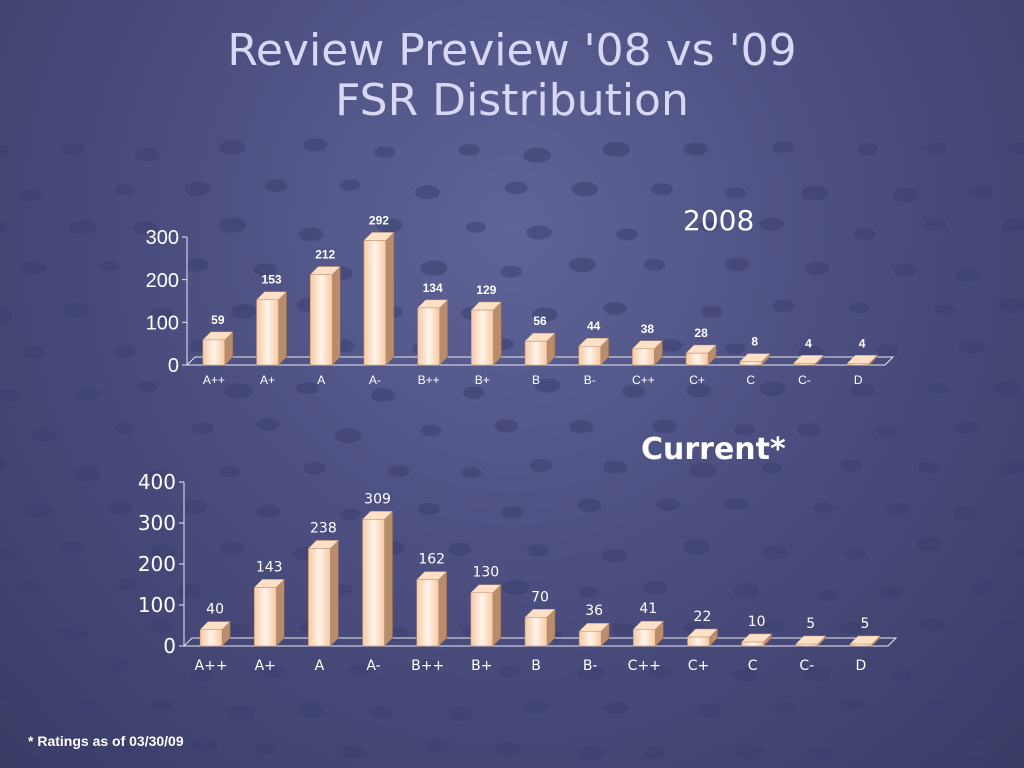 The height and width of the screenshot is (768, 1024). Describe the element at coordinates (540, 597) in the screenshot. I see `chart-current-value-label: 70` at that location.